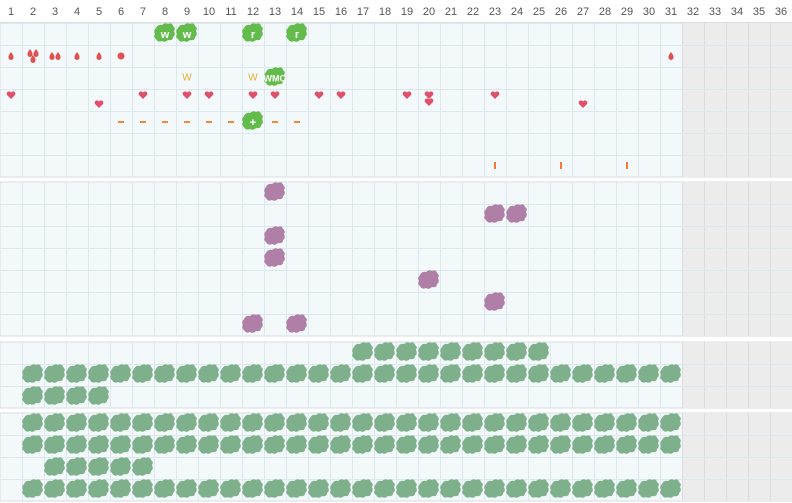  Describe the element at coordinates (561, 12) in the screenshot. I see `day-number: 26` at that location.